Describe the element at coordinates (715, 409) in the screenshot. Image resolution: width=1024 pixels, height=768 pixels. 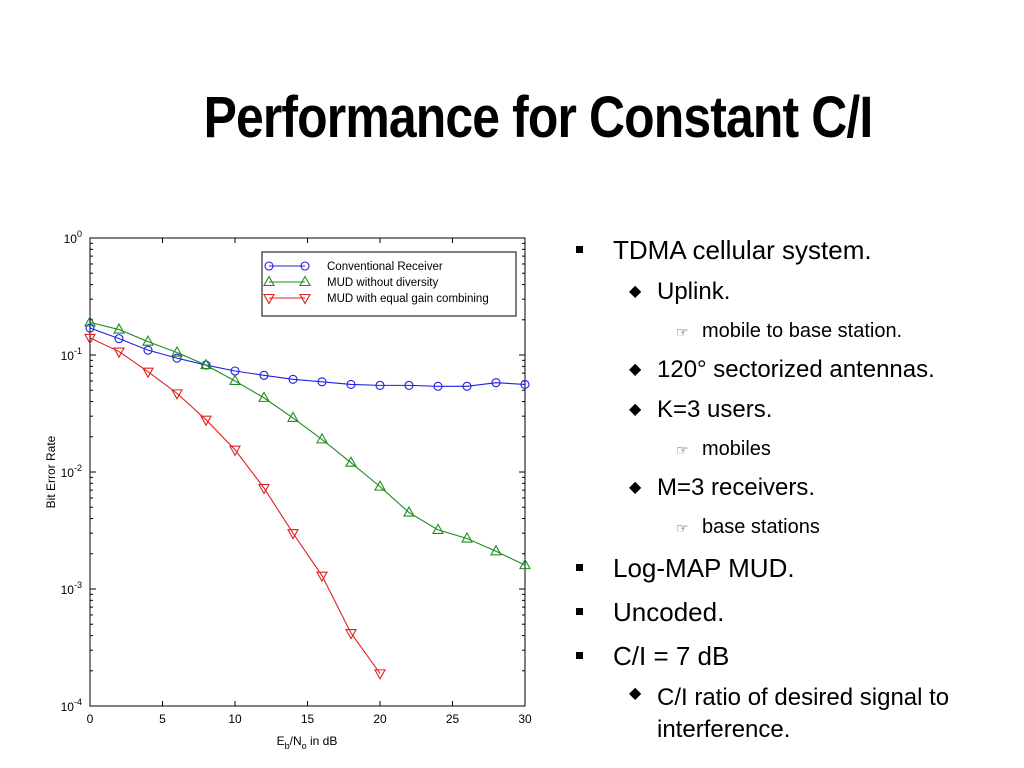
I see `bullet-text: K=3 users.` at that location.